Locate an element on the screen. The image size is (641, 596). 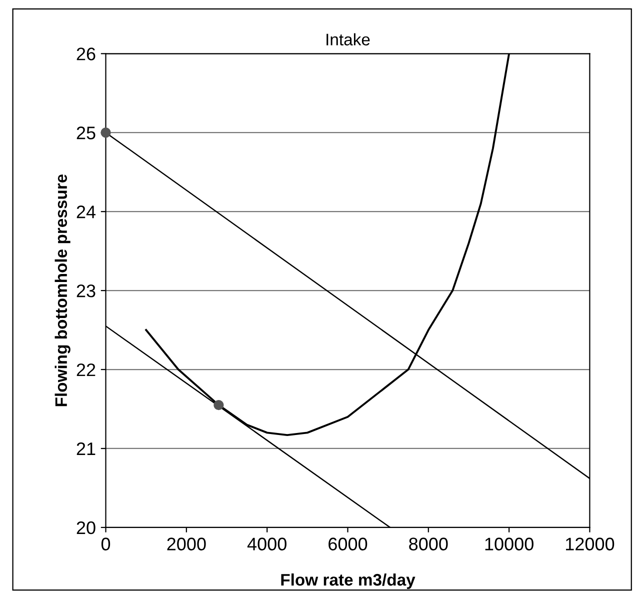
x-tick-label: 10000 is located at coordinates (509, 544).